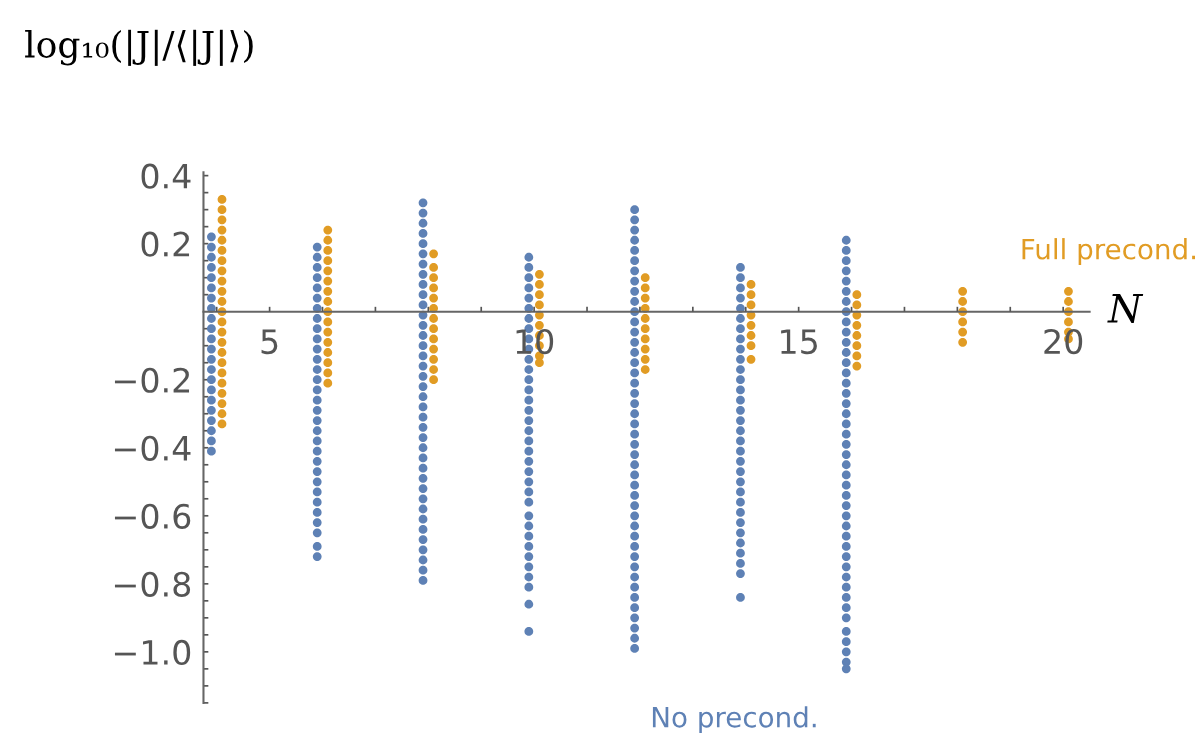  I want to click on x-axis-title: N, so click(1125, 308).